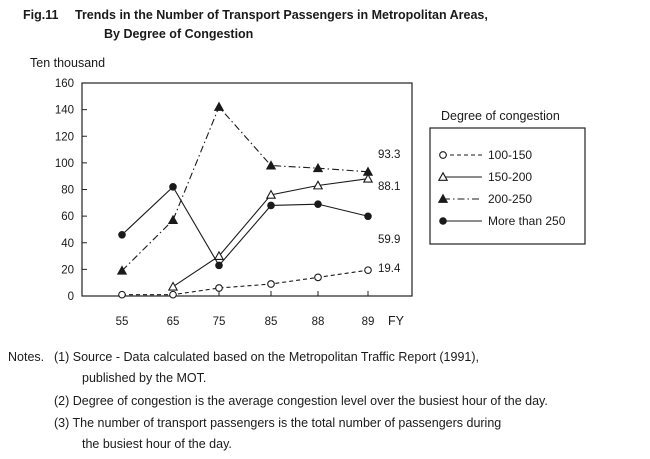 This screenshot has height=459, width=650. What do you see at coordinates (67, 191) in the screenshot?
I see `y-tick-label: 80` at bounding box center [67, 191].